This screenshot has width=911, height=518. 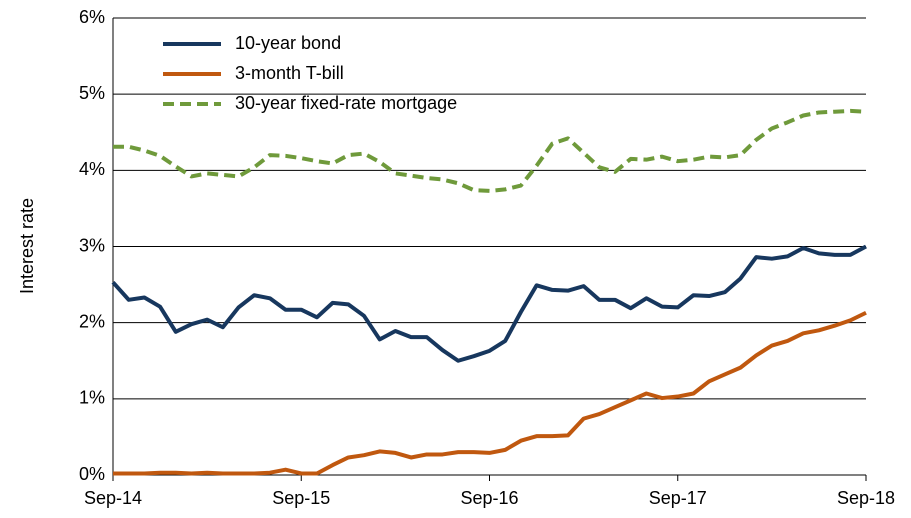 I want to click on x-tick-label: Sep-15, so click(x=301, y=498).